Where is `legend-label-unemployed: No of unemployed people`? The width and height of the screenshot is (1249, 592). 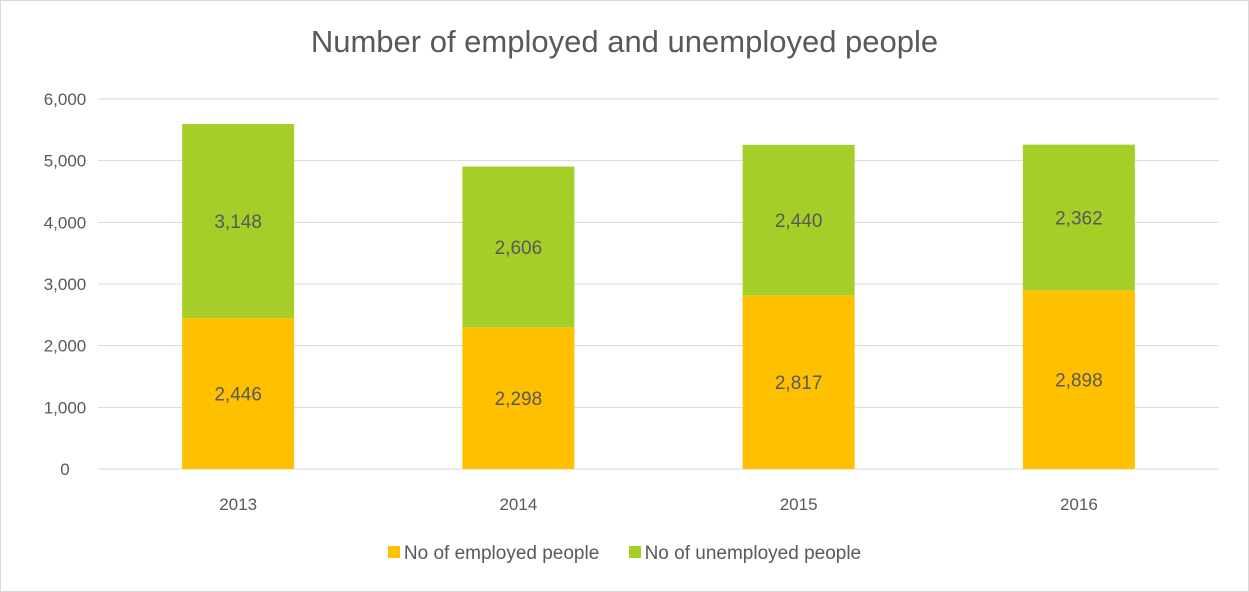 legend-label-unemployed: No of unemployed people is located at coordinates (753, 553).